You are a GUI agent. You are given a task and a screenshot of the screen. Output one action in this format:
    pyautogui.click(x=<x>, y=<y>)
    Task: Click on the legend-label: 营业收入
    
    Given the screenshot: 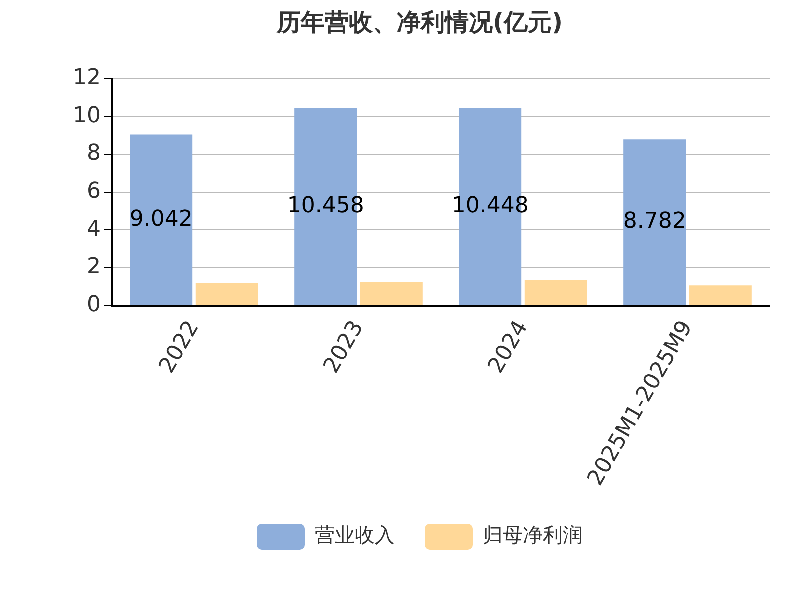 What is the action you would take?
    pyautogui.click(x=355, y=535)
    